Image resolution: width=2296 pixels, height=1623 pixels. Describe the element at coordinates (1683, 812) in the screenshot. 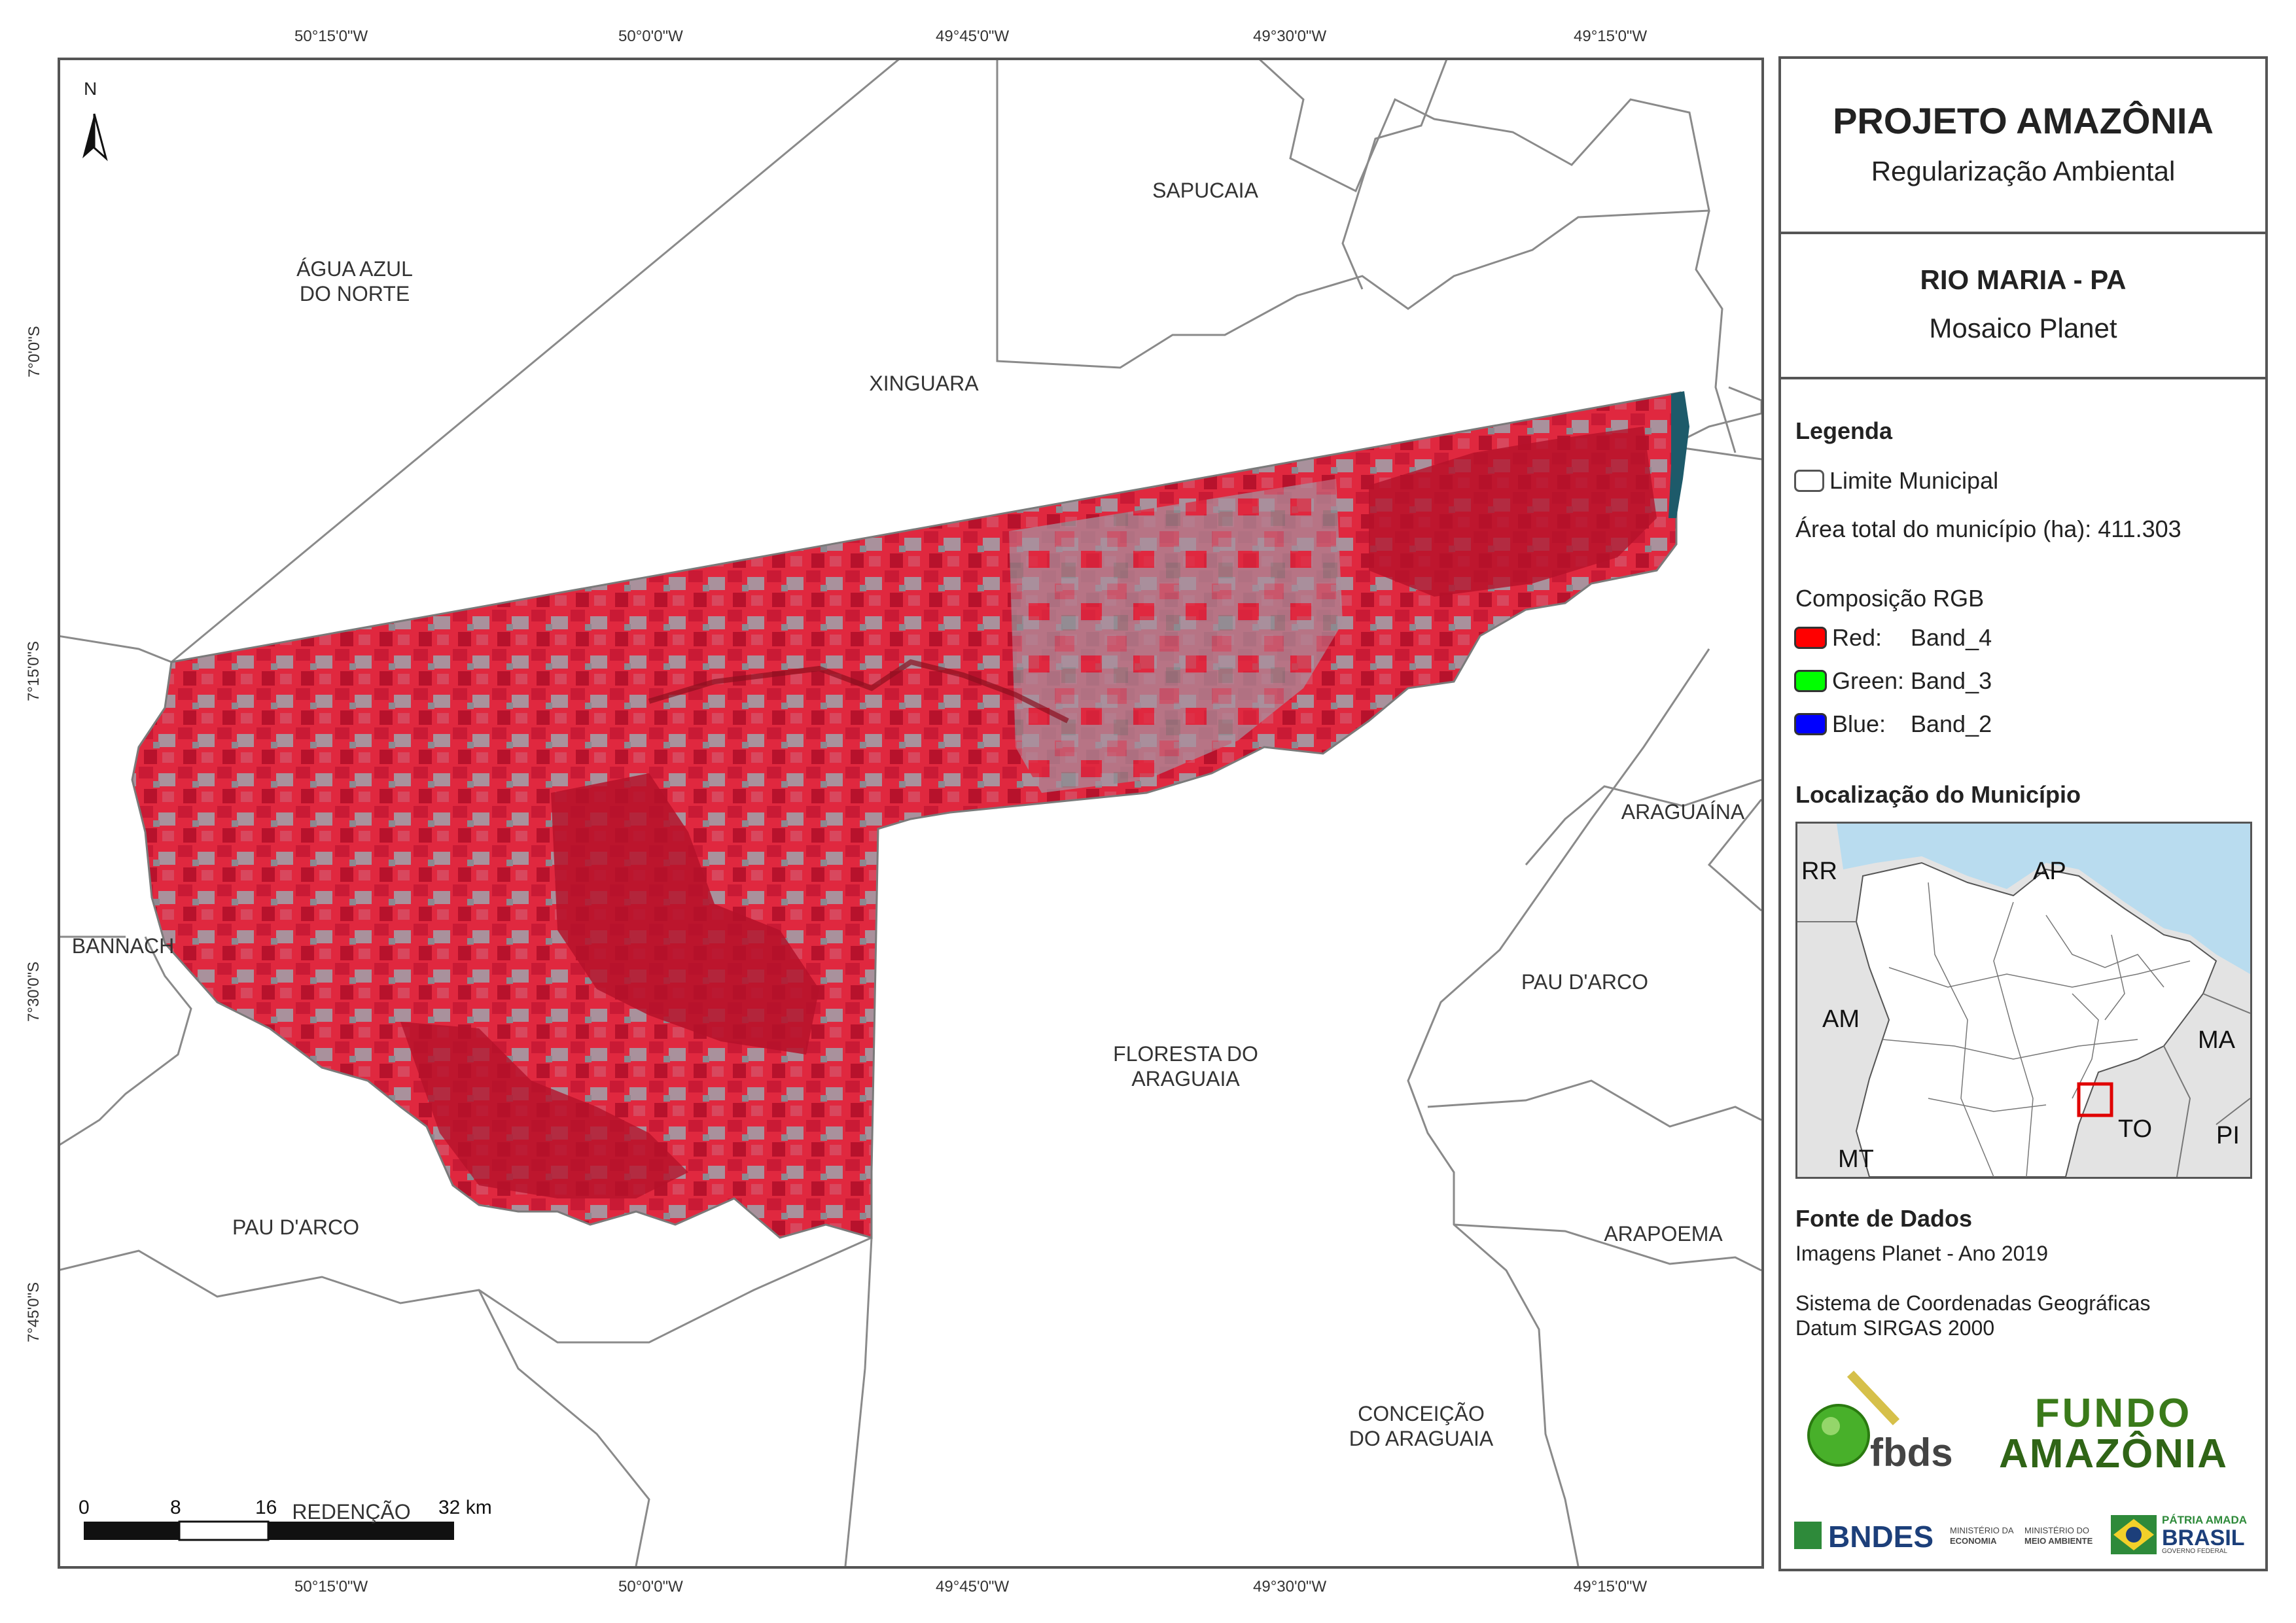

I see `label-araguaina: ARAGUAÍNA` at that location.